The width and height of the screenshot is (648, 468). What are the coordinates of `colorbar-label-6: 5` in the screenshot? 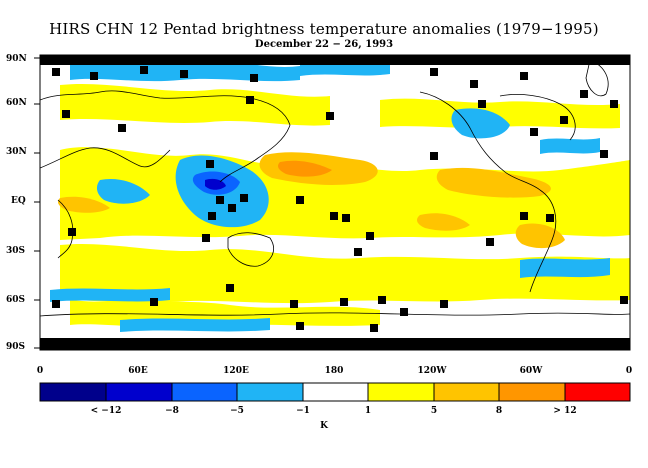 It's located at (434, 411).